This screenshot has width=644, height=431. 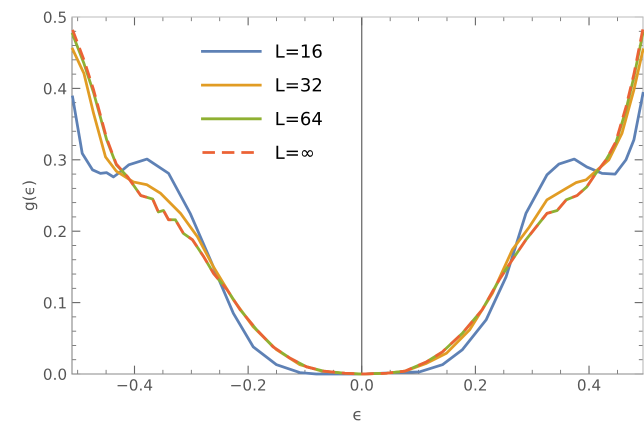 What do you see at coordinates (299, 85) in the screenshot?
I see `legend-label: L=32` at bounding box center [299, 85].